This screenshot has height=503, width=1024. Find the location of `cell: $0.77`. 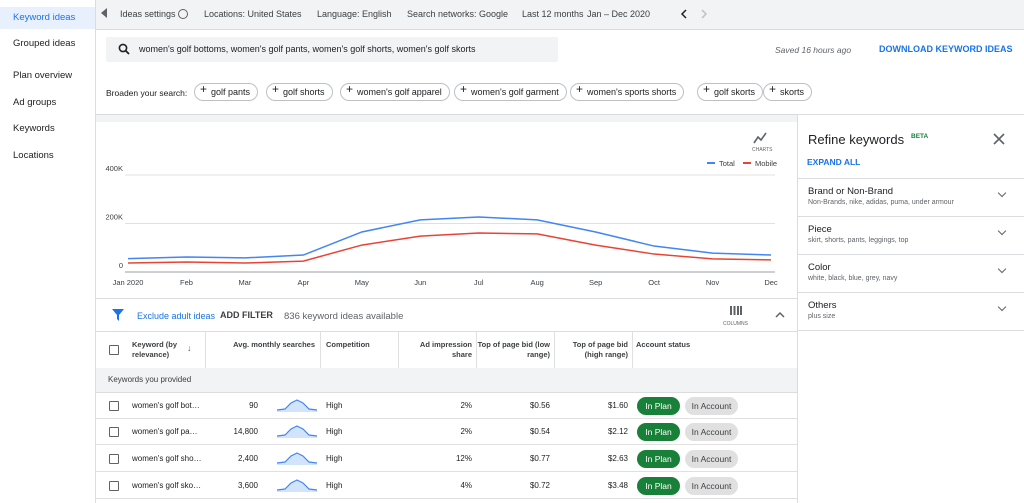

cell: $0.77 is located at coordinates (539, 458).